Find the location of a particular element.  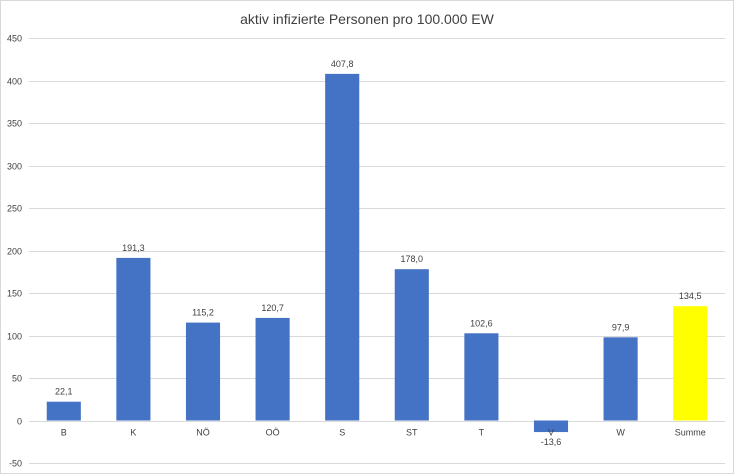

data-label: 120,7 is located at coordinates (272, 308).